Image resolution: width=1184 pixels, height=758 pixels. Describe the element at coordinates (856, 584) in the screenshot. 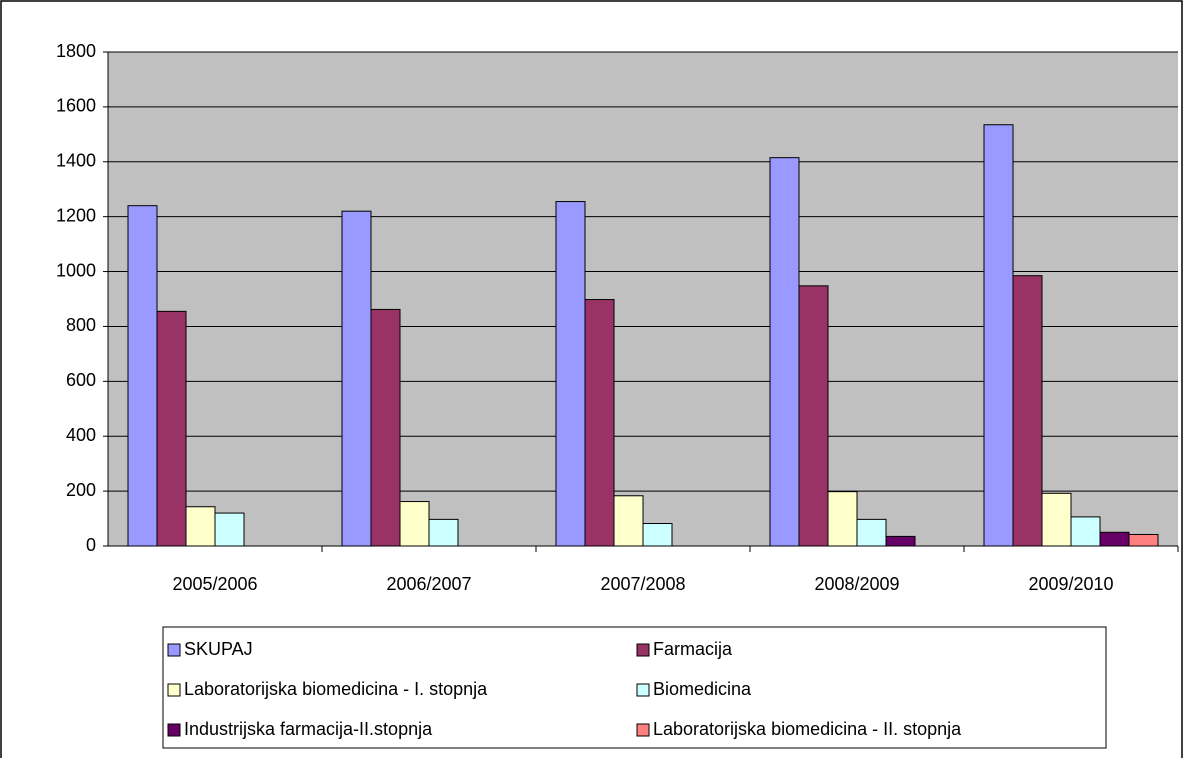

I see `x-tick-label: 2008/2009` at that location.